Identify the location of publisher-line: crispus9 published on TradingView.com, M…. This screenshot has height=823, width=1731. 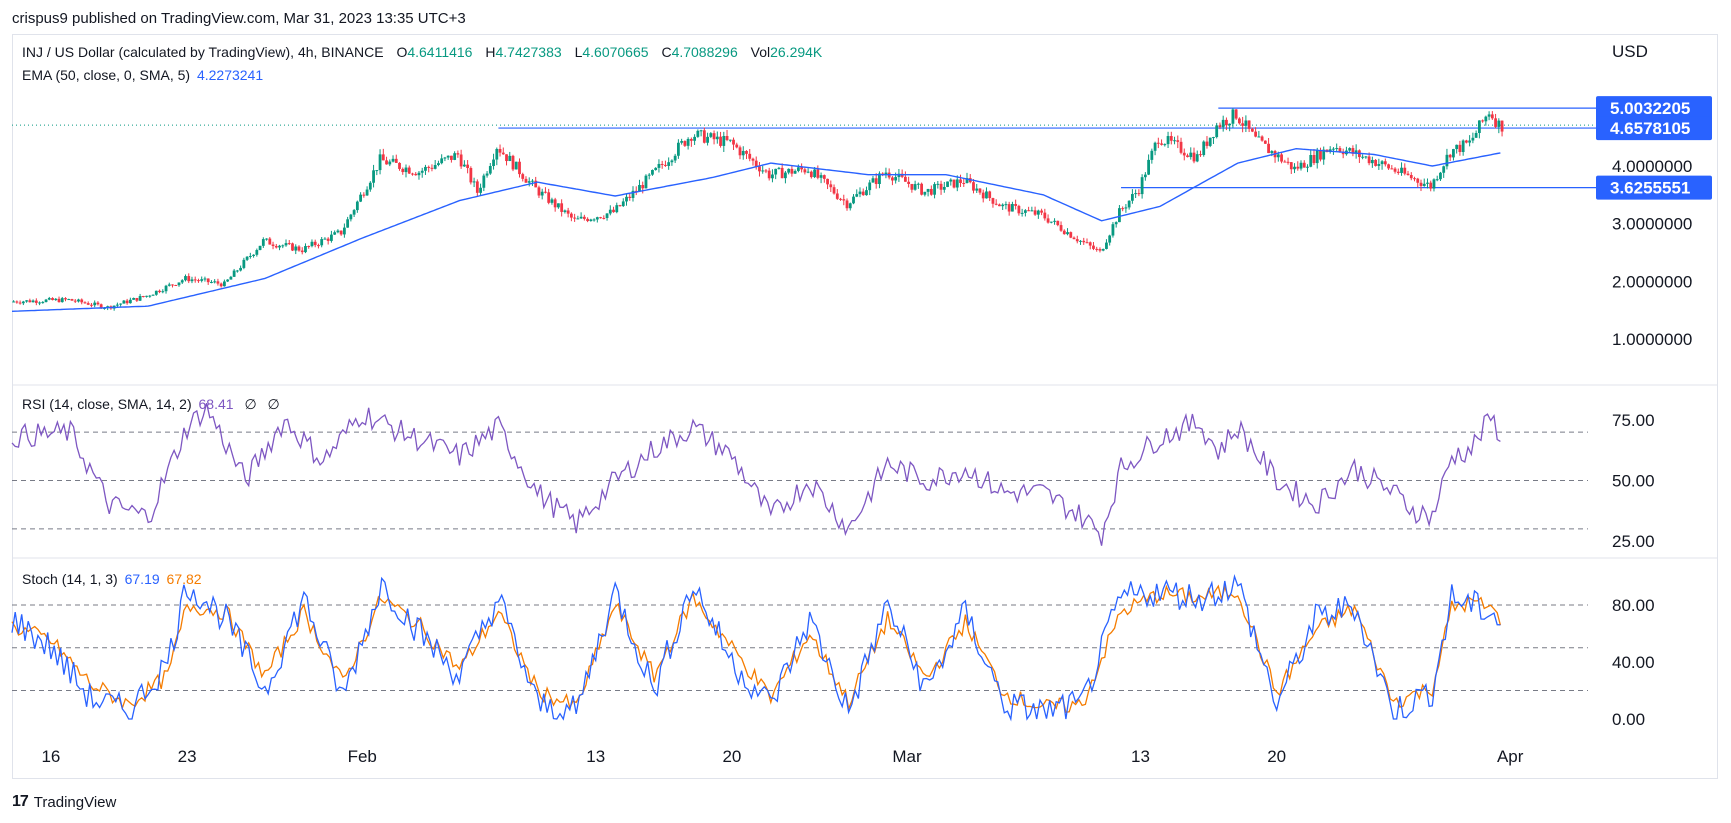
(239, 18).